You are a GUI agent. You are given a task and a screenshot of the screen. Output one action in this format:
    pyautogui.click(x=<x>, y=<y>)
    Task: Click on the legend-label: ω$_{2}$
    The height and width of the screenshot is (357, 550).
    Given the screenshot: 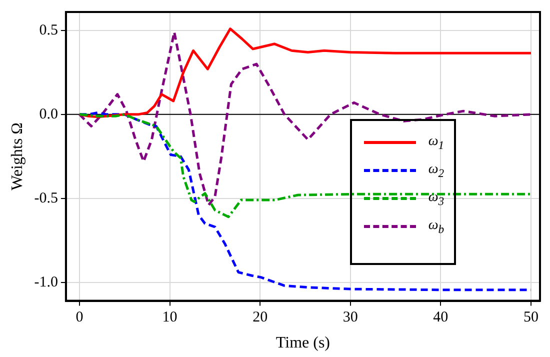 What is the action you would take?
    pyautogui.click(x=436, y=171)
    